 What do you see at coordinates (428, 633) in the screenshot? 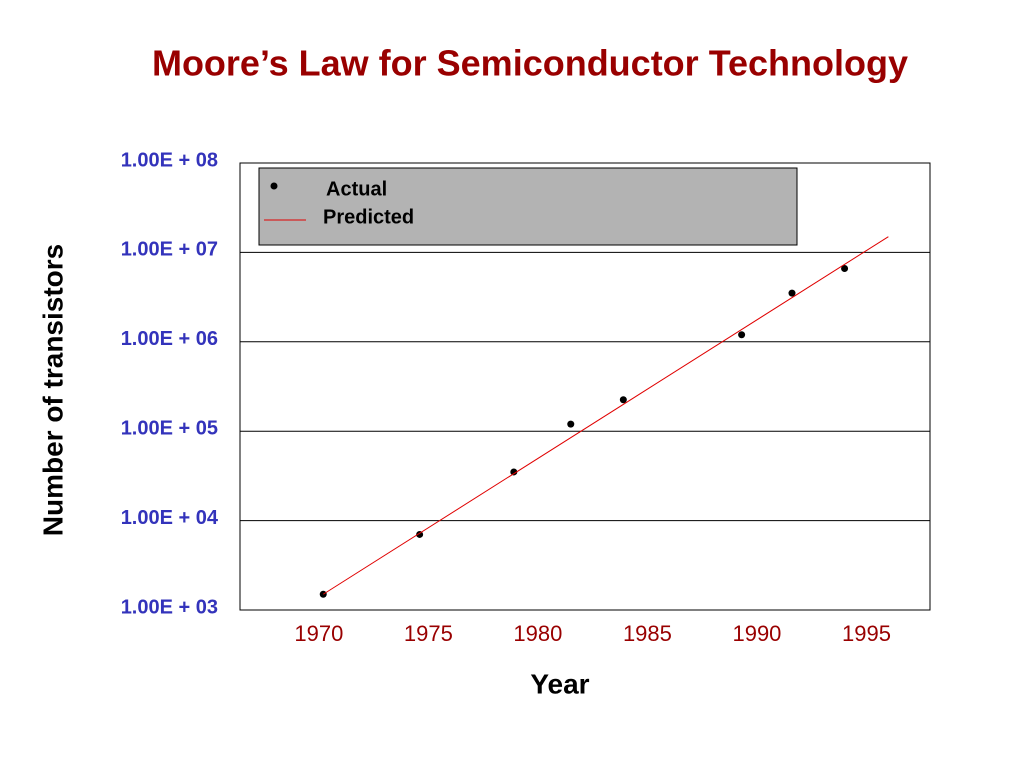
I see `x-tick-label: 1975` at bounding box center [428, 633].